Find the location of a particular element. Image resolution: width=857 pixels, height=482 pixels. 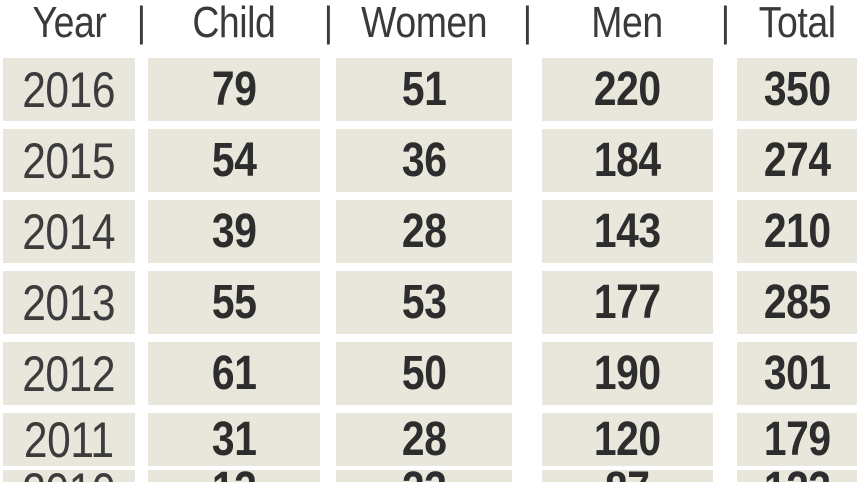

year-value: 2010 is located at coordinates (69, 476).